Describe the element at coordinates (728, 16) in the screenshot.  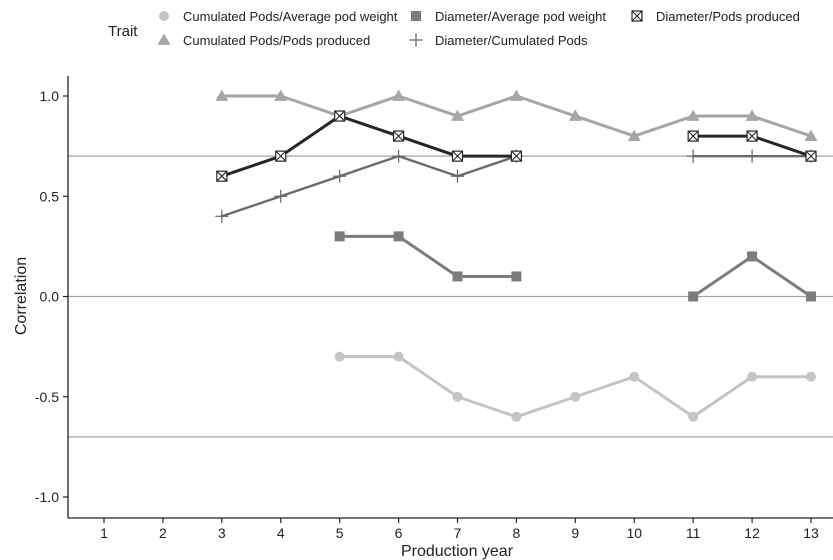
I see `legend-label: Diameter/Pods produced` at that location.